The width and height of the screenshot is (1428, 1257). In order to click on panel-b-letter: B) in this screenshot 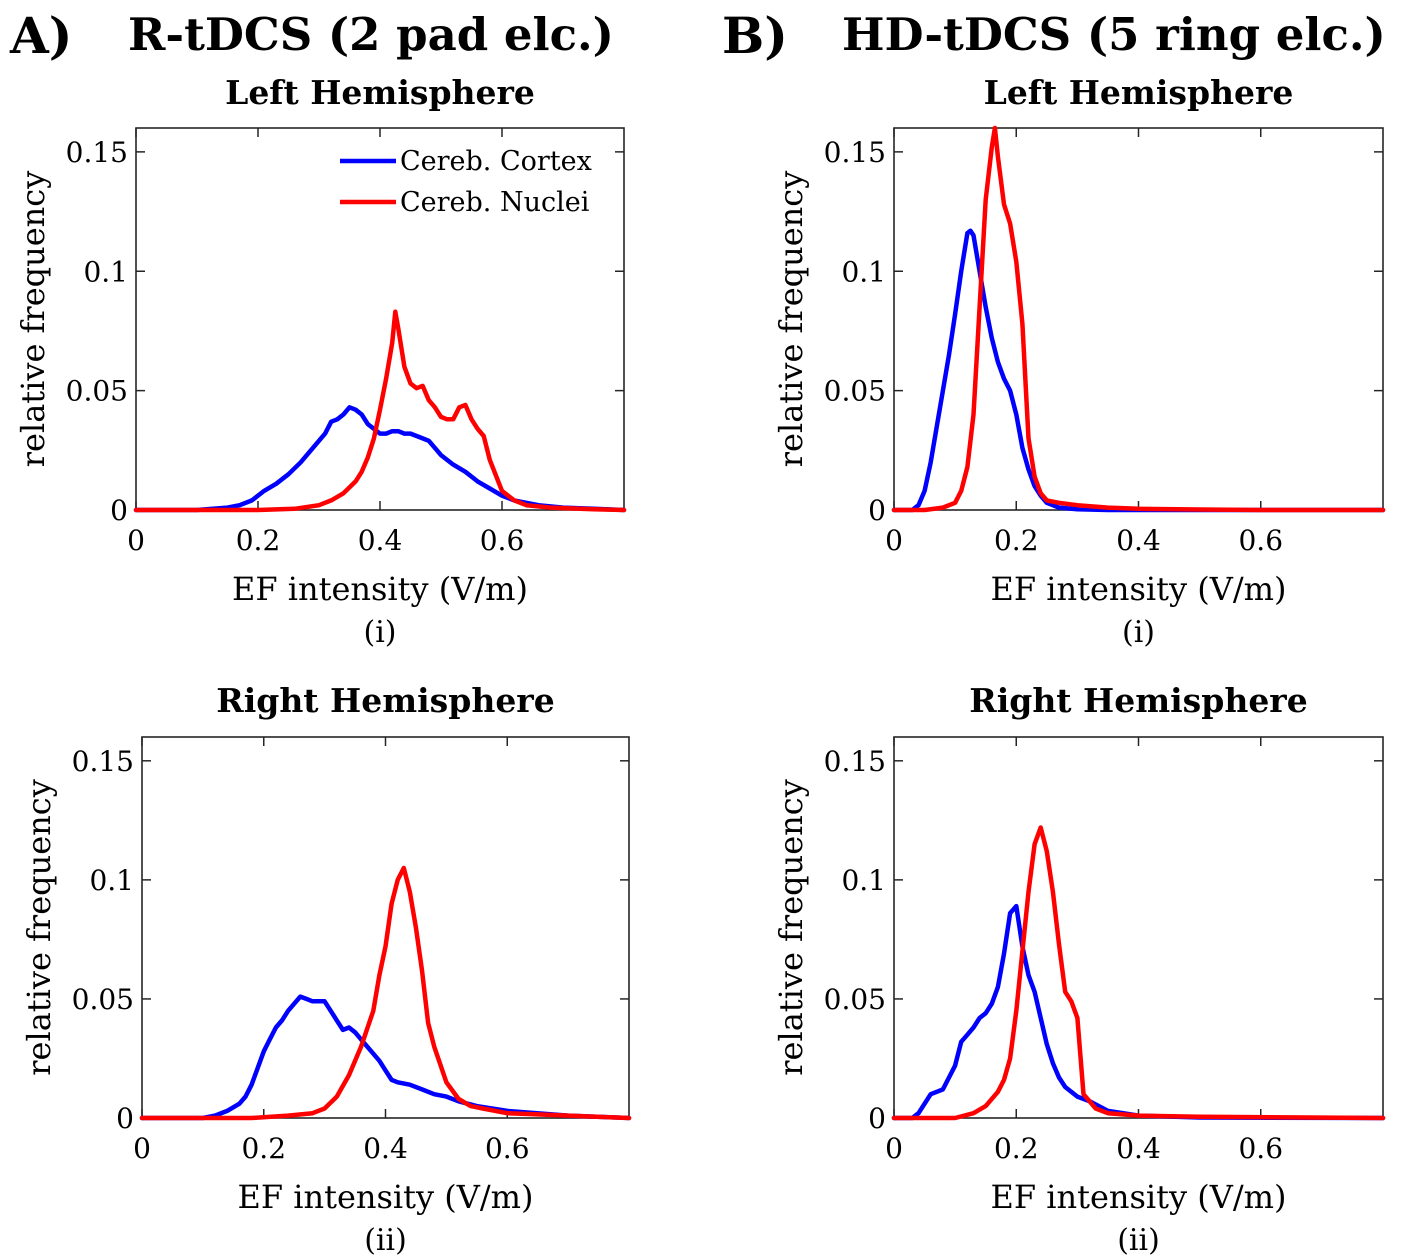, I will do `click(755, 35)`.